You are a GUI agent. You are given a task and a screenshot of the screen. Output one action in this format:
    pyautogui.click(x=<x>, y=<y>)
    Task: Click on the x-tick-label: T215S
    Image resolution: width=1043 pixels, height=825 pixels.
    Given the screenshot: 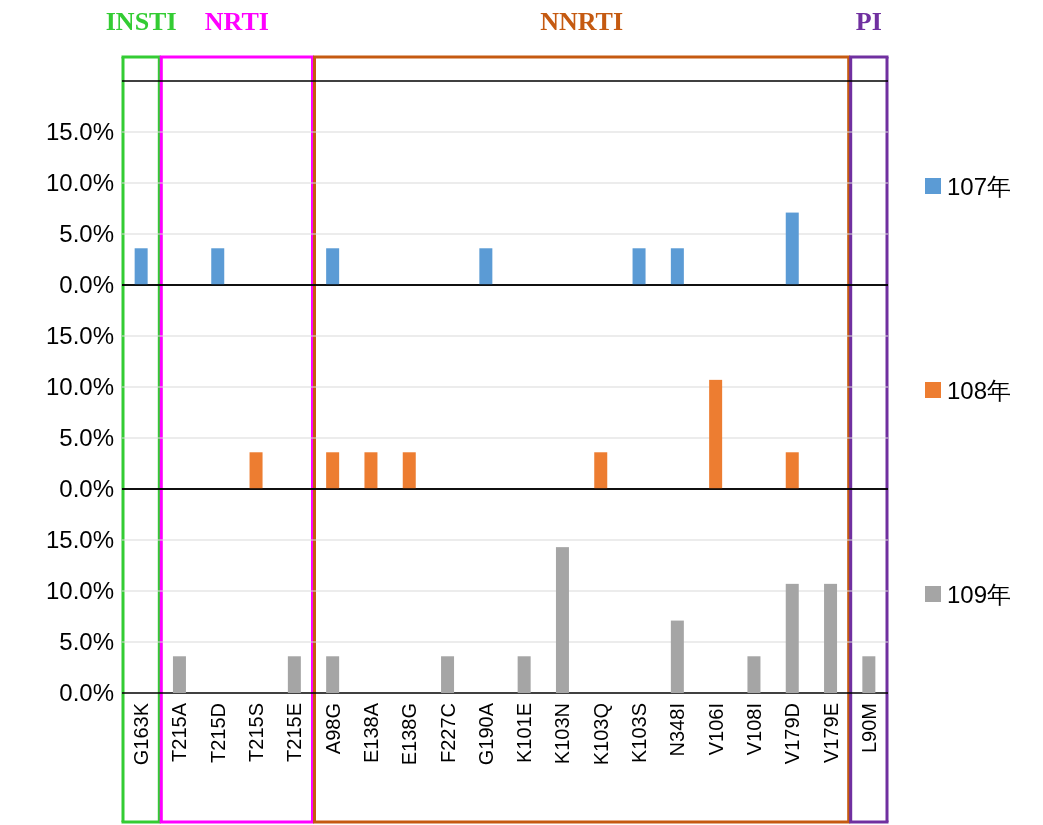 What is the action you would take?
    pyautogui.click(x=256, y=732)
    